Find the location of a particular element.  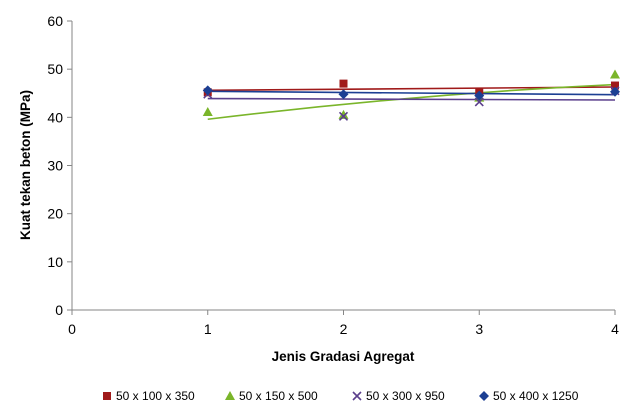

x-ticks: 0 1 2 3 4 is located at coordinates (343, 323).